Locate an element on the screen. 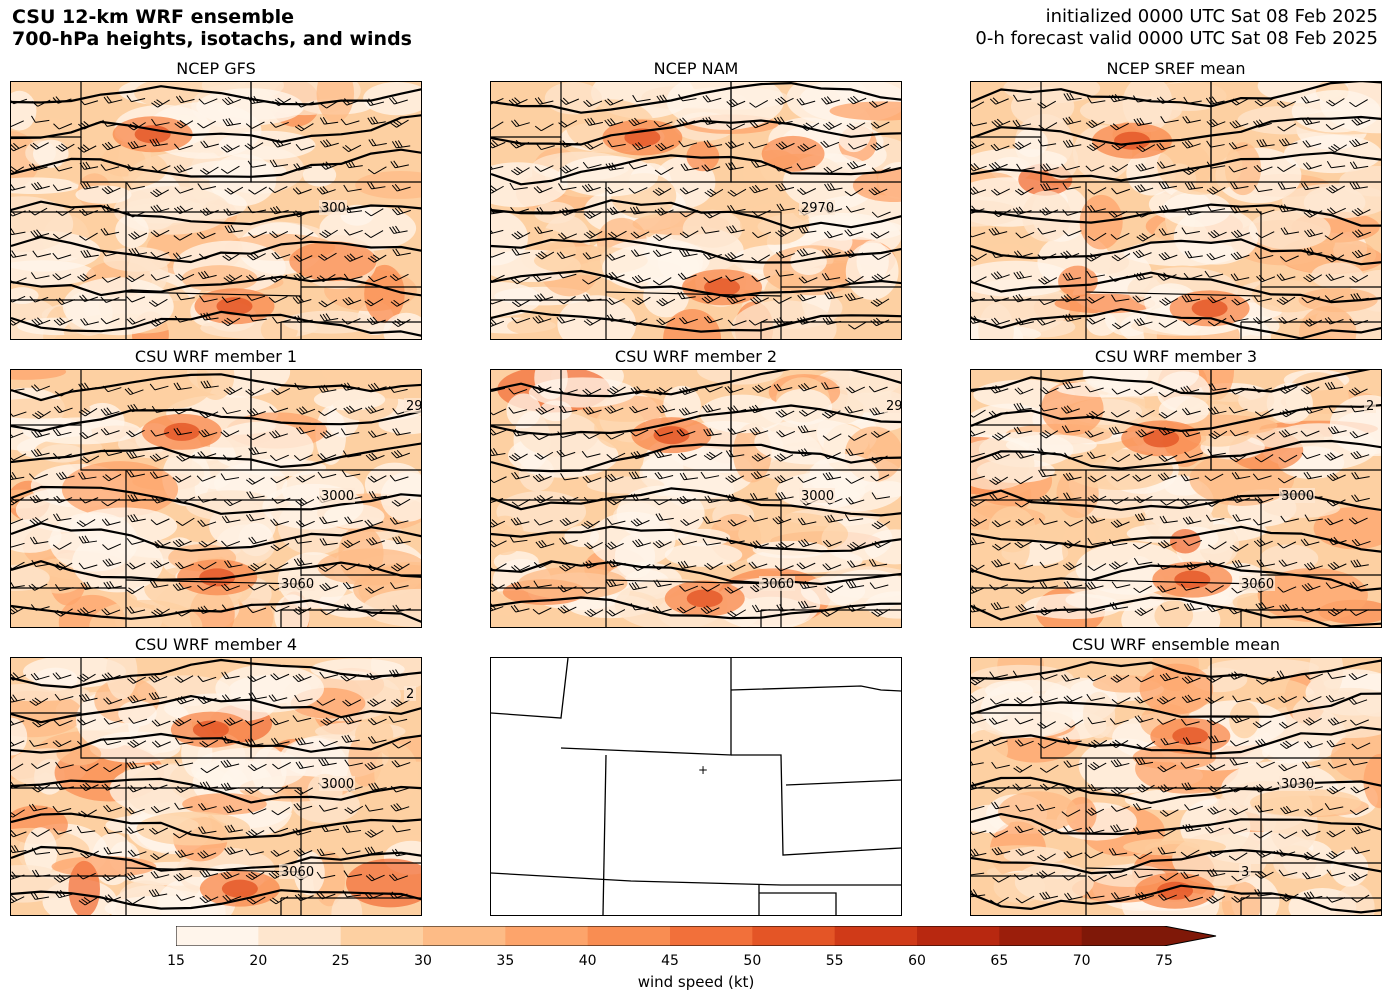 Image resolution: width=1392 pixels, height=1001 pixels. map-panel is located at coordinates (1176, 210).